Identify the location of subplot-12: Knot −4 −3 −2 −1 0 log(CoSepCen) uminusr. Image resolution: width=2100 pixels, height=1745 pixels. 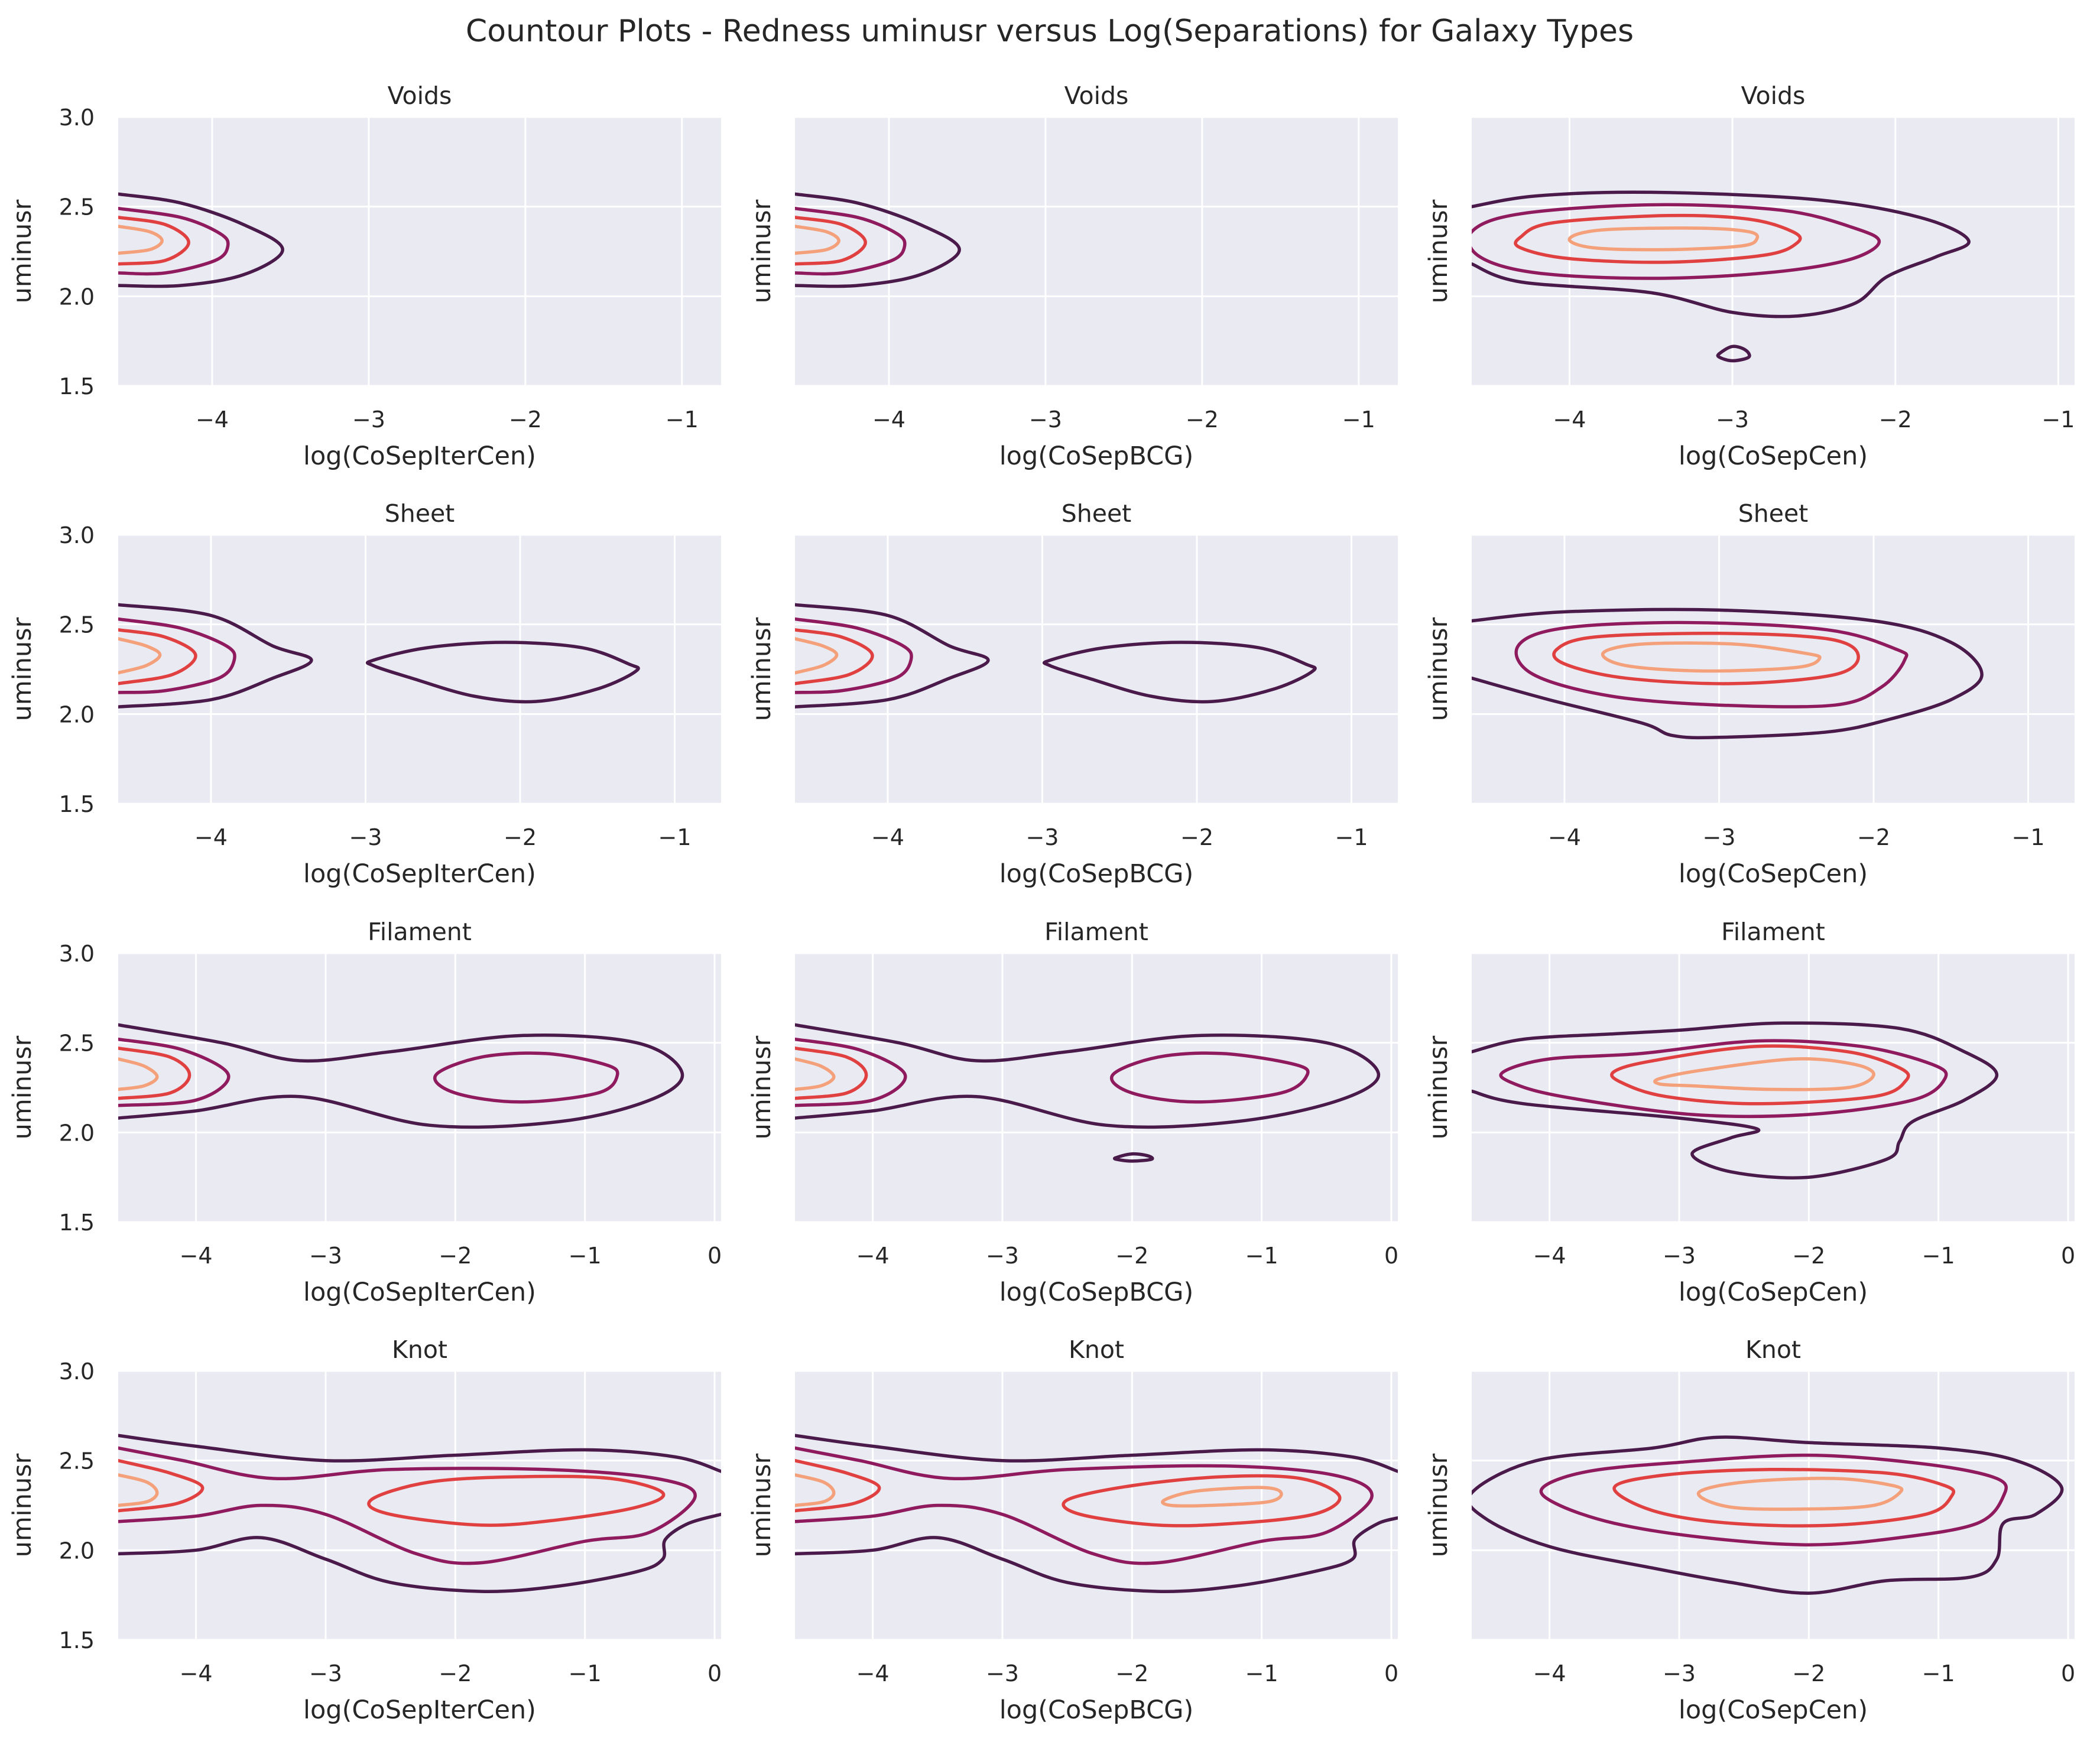
(1749, 1530).